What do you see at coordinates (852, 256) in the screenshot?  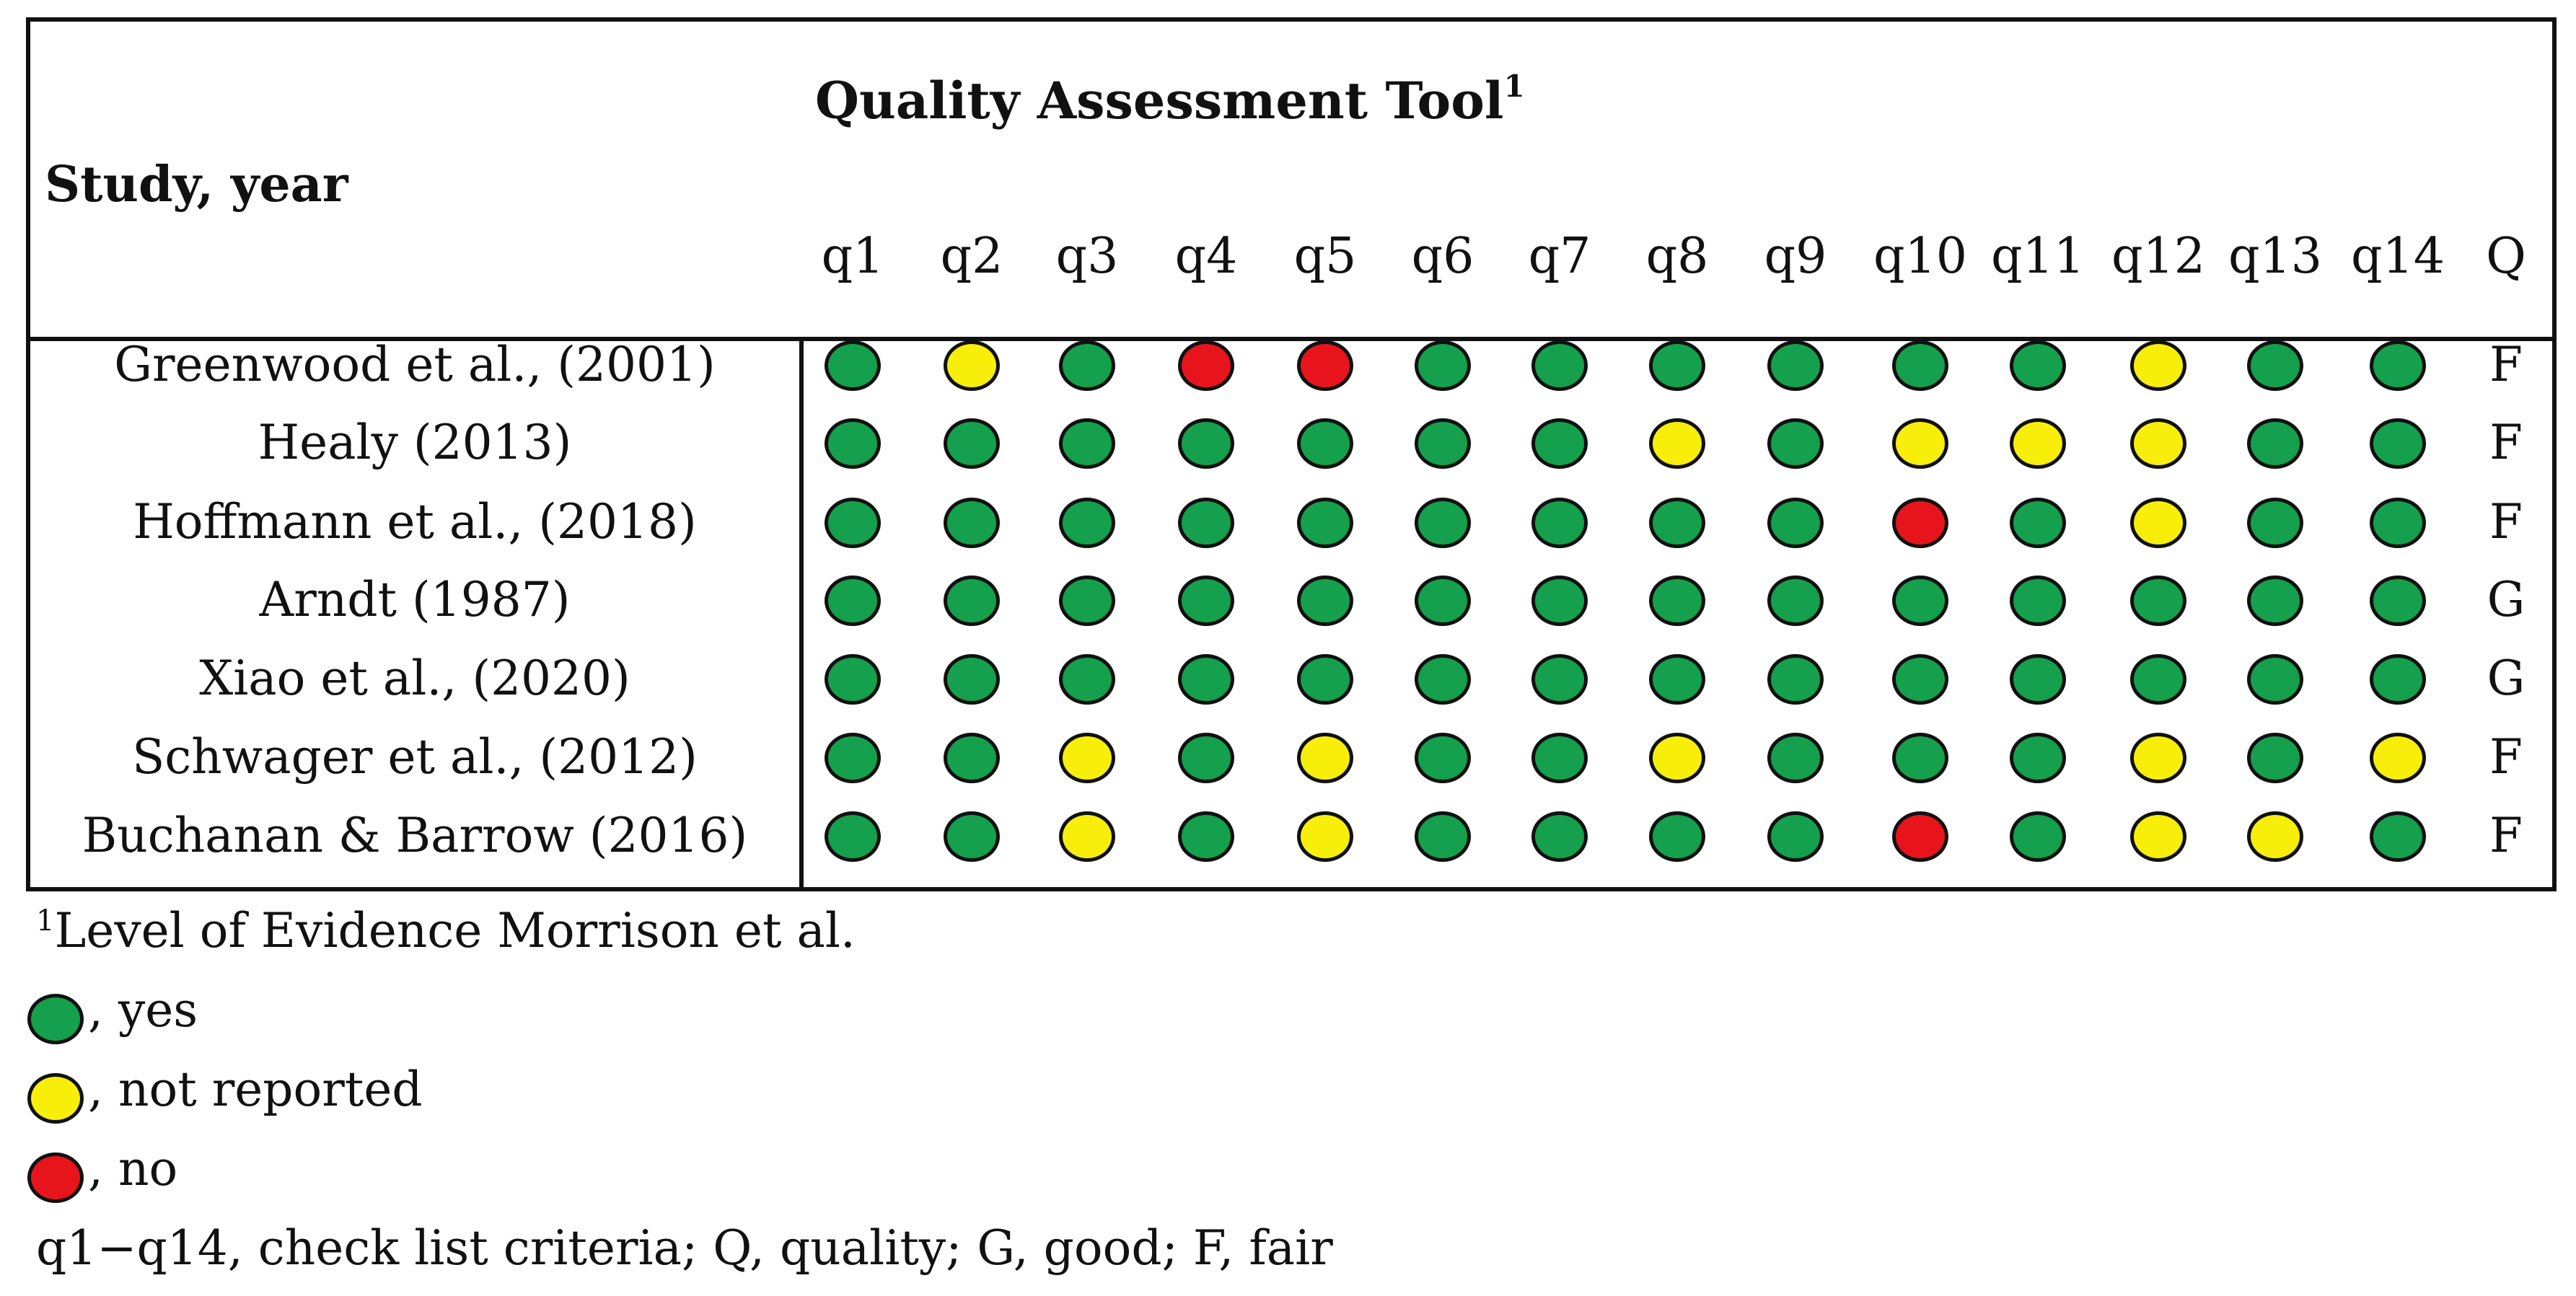 I see `column-header-q1: q1` at bounding box center [852, 256].